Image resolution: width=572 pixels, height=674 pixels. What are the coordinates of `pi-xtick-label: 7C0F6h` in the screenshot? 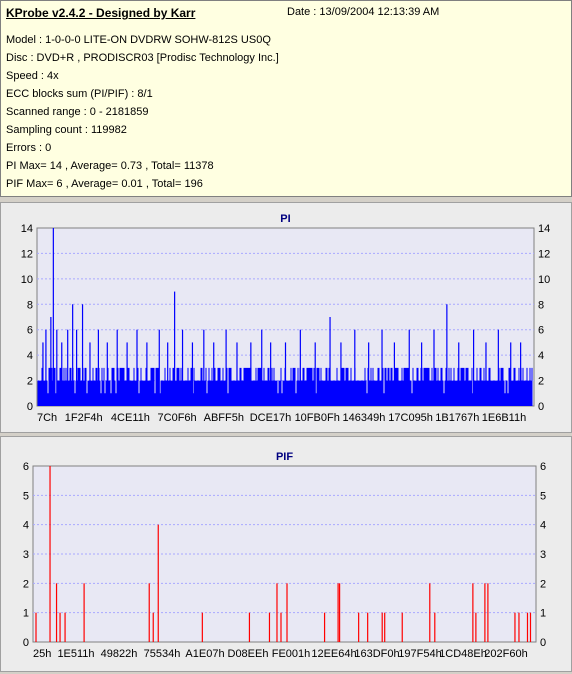 It's located at (177, 418).